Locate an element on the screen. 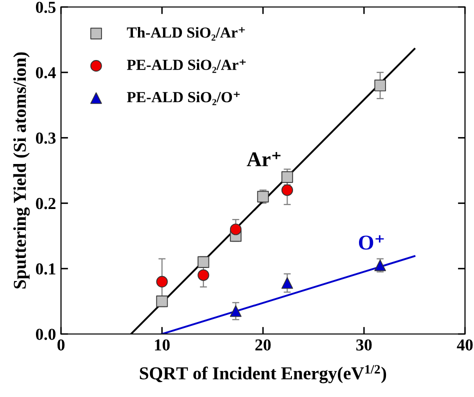 The image size is (474, 397). y-tick-label: 0.2 is located at coordinates (46, 204).